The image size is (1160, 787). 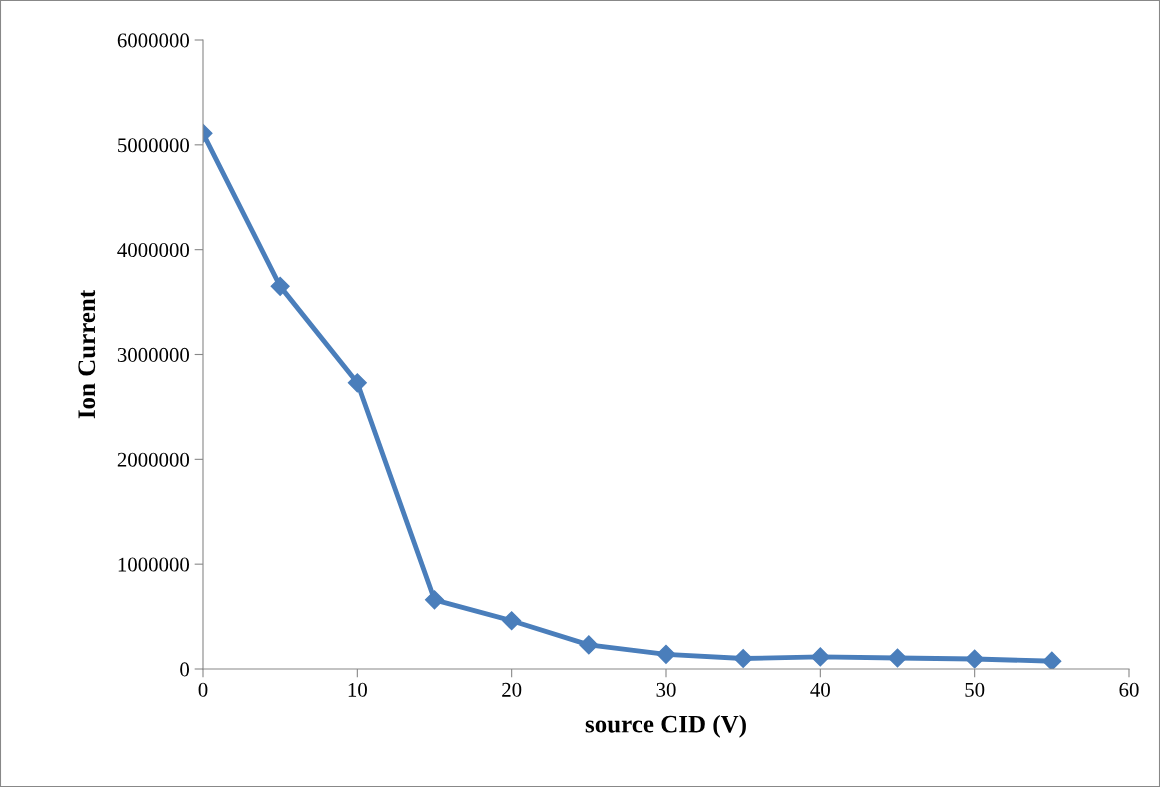 I want to click on x-tick-label: 20, so click(x=512, y=689).